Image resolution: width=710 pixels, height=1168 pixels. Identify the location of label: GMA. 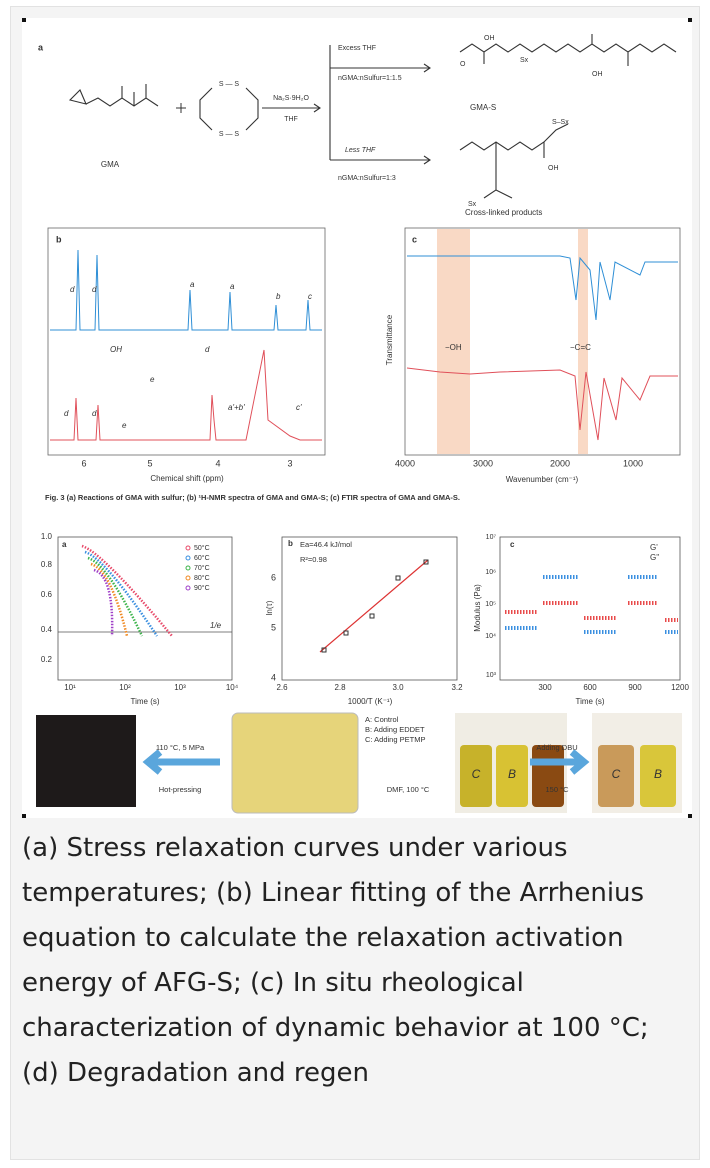
(110, 164).